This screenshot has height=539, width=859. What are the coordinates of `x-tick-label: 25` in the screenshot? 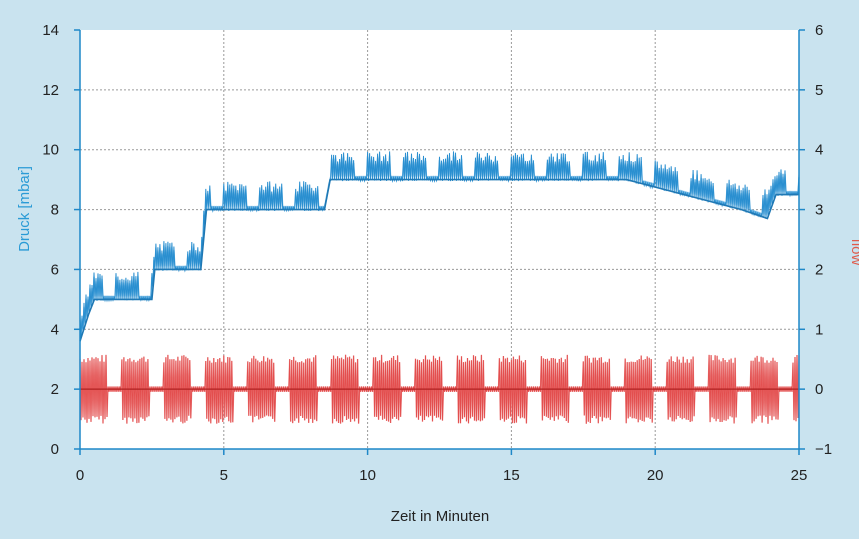 It's located at (799, 475).